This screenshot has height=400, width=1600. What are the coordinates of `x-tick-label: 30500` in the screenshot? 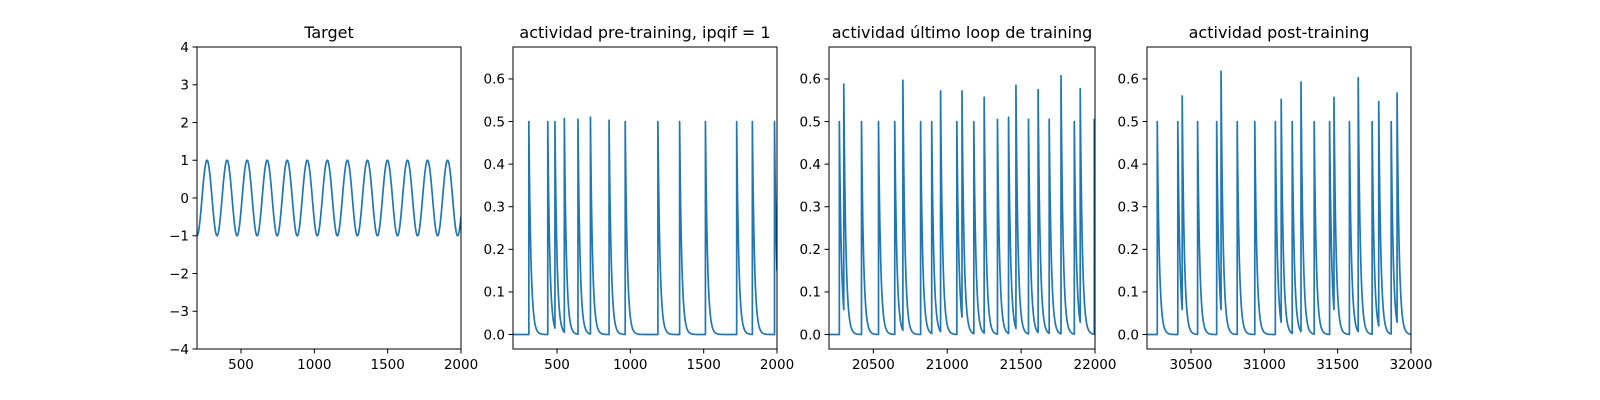 It's located at (1191, 365).